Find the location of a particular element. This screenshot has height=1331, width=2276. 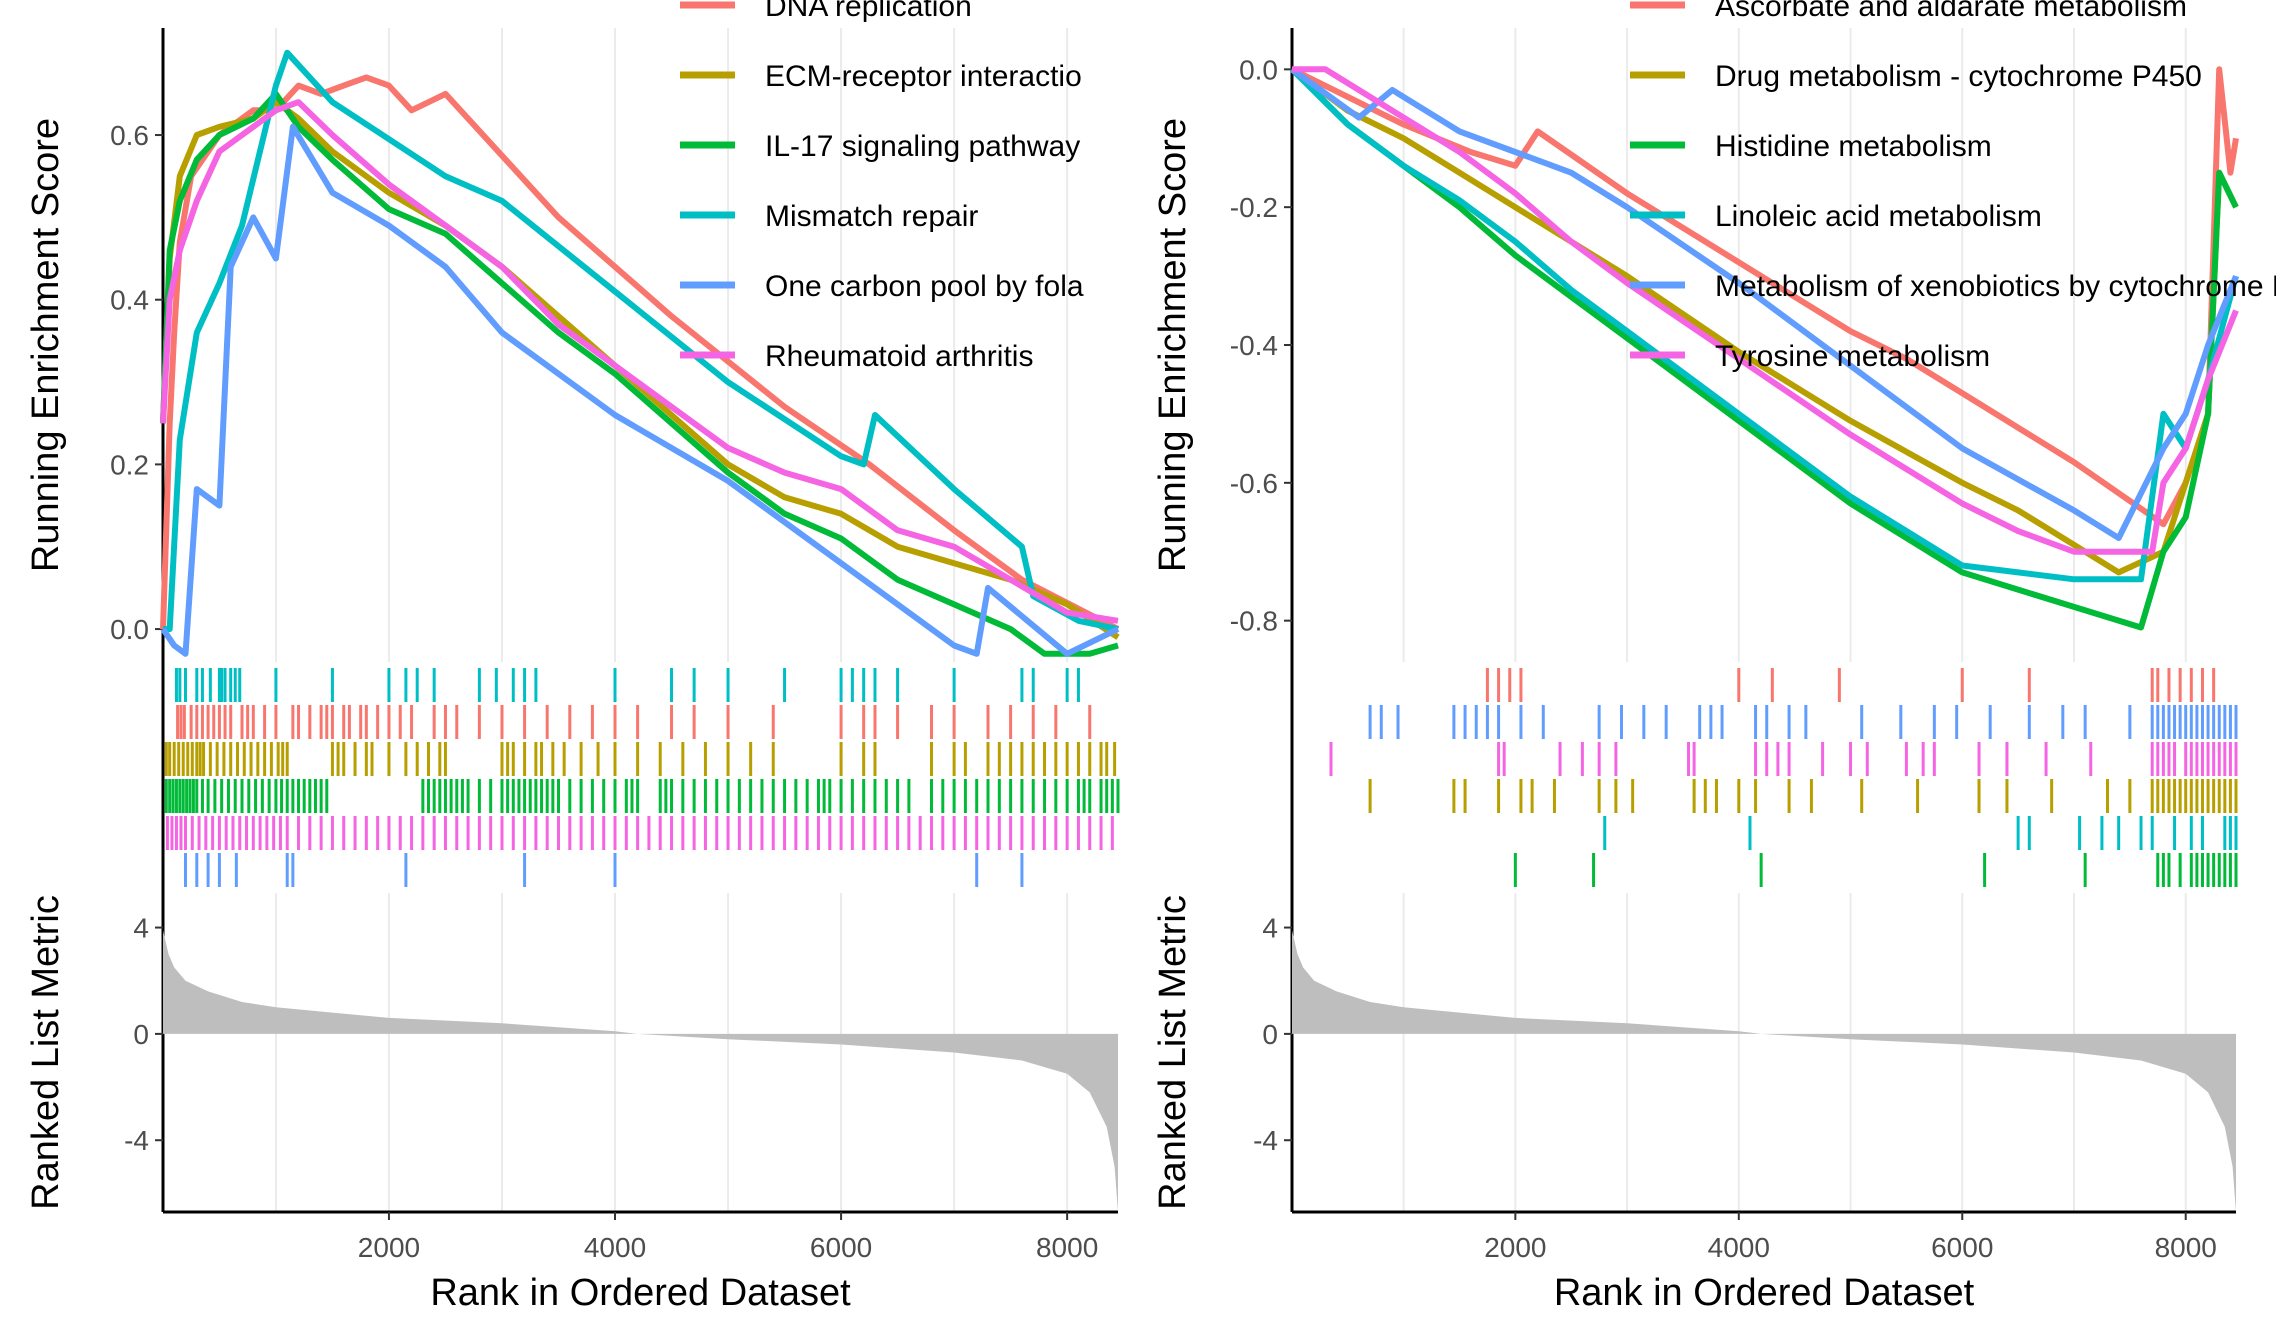

y-tick-label: 0.4 is located at coordinates (129, 300).